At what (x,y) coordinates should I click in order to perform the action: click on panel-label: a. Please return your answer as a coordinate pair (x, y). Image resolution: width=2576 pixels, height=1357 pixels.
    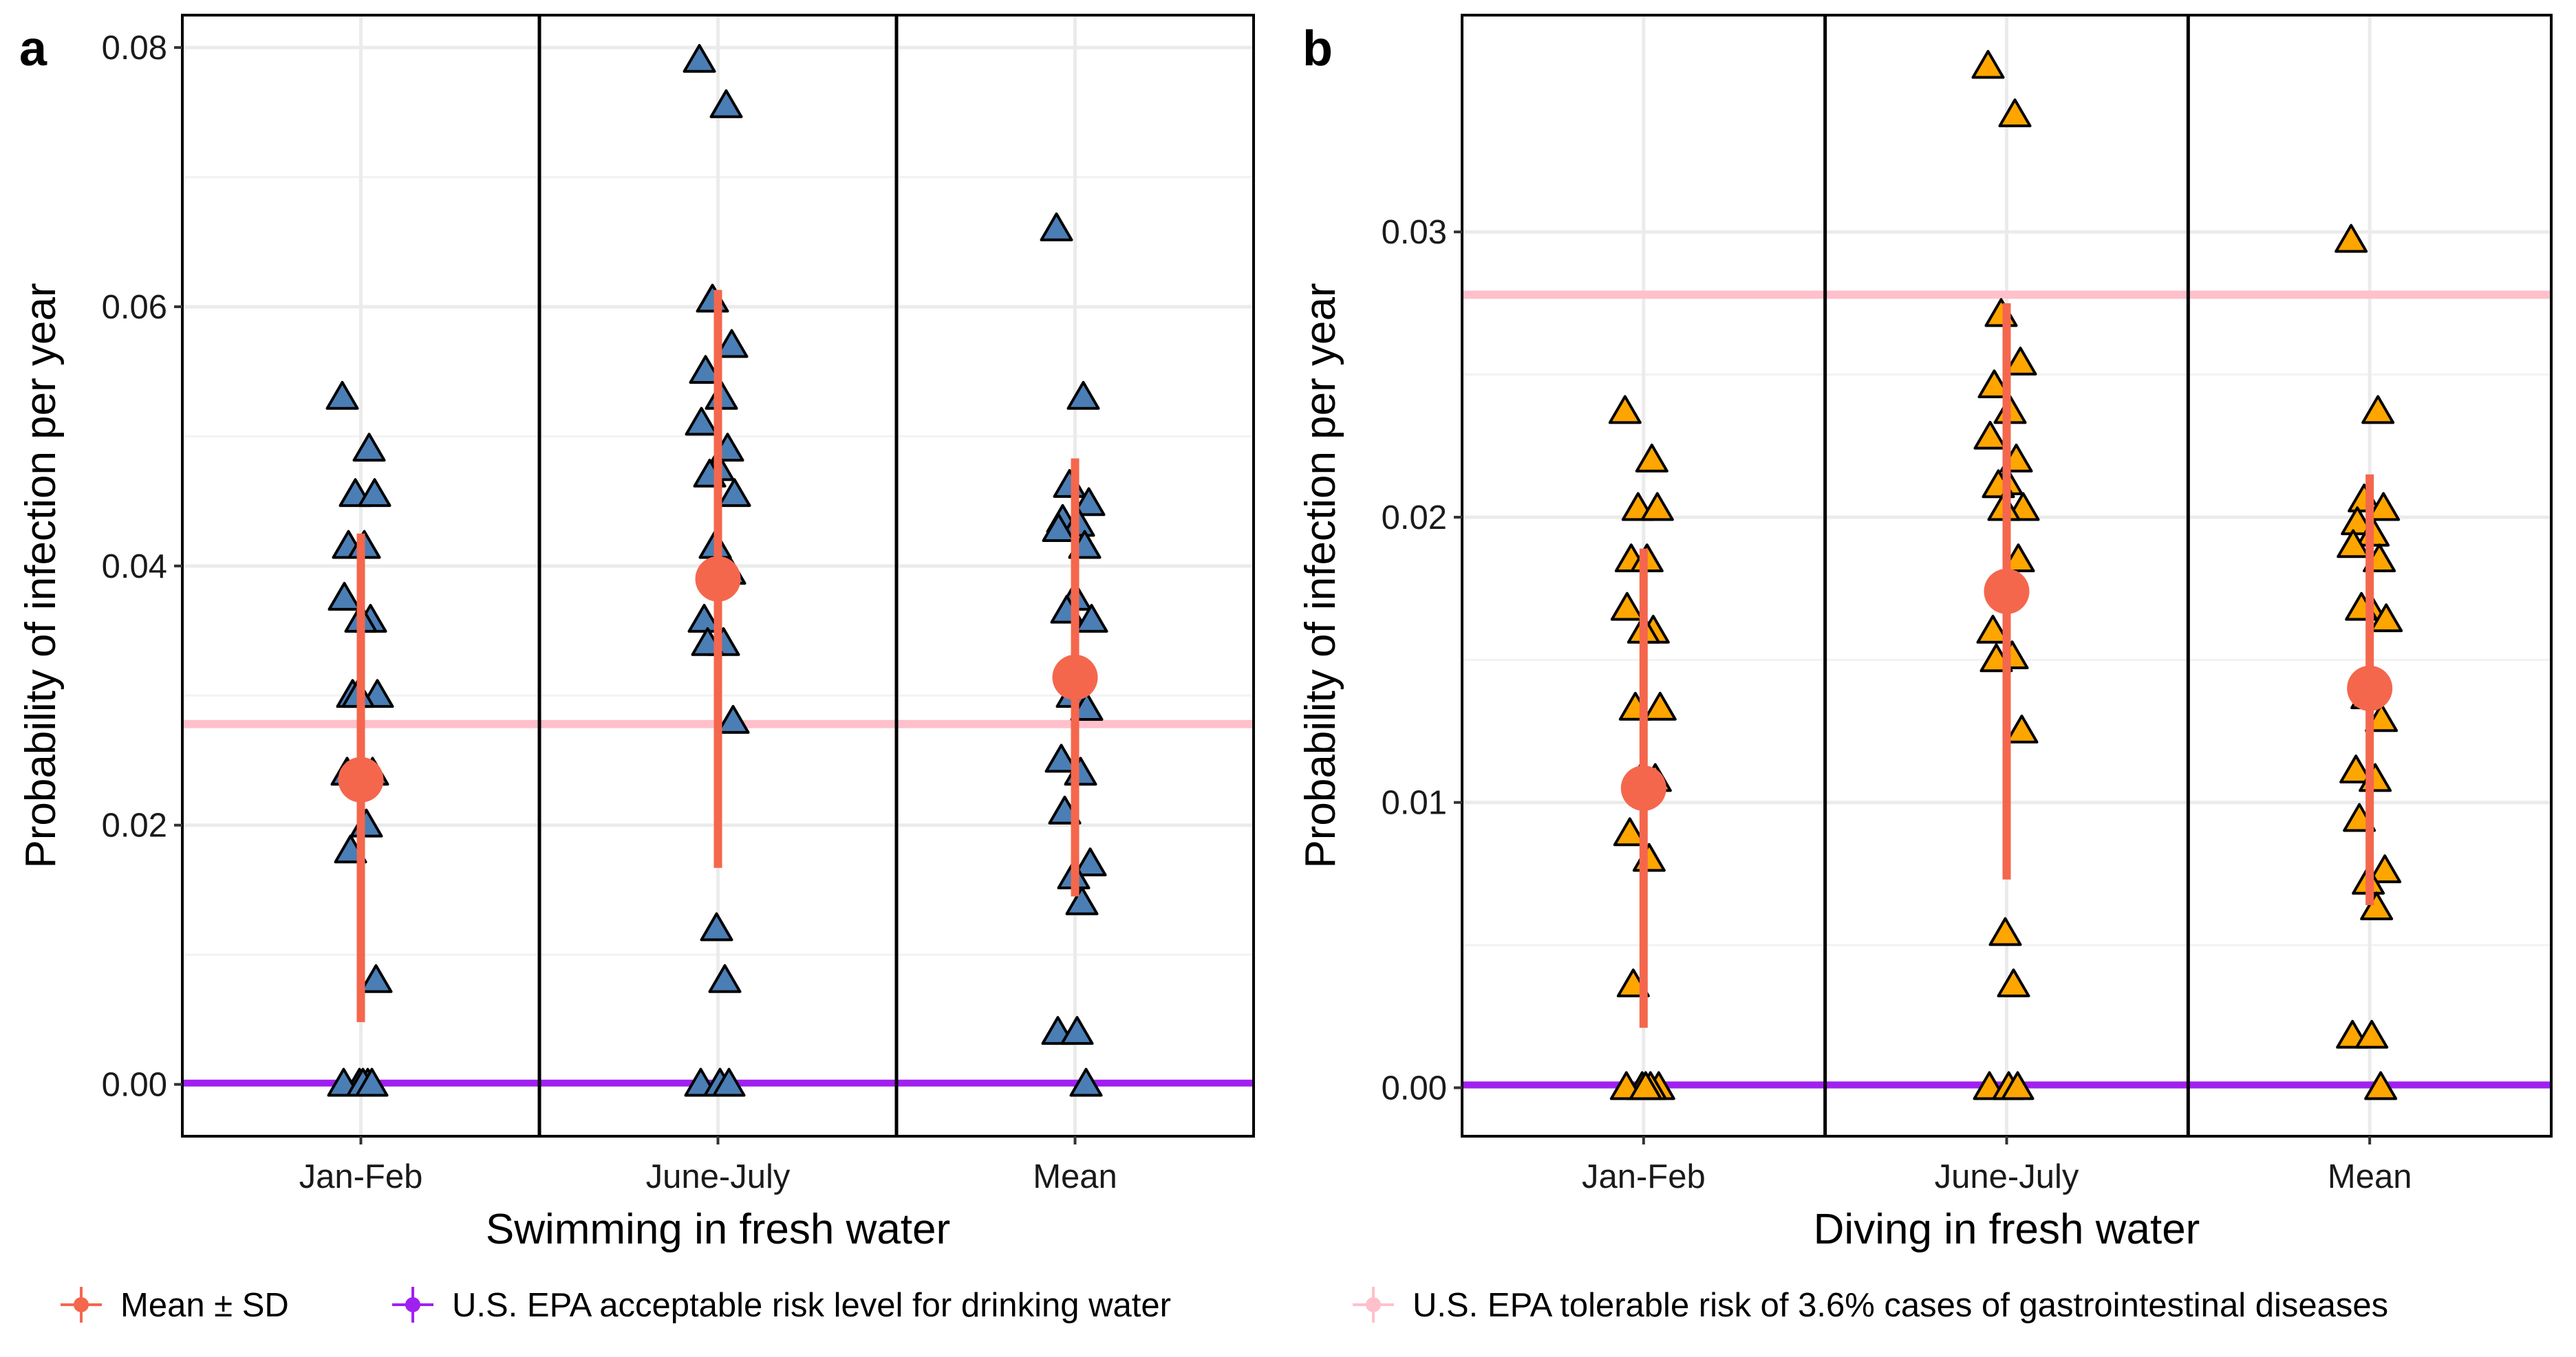
    Looking at the image, I should click on (33, 48).